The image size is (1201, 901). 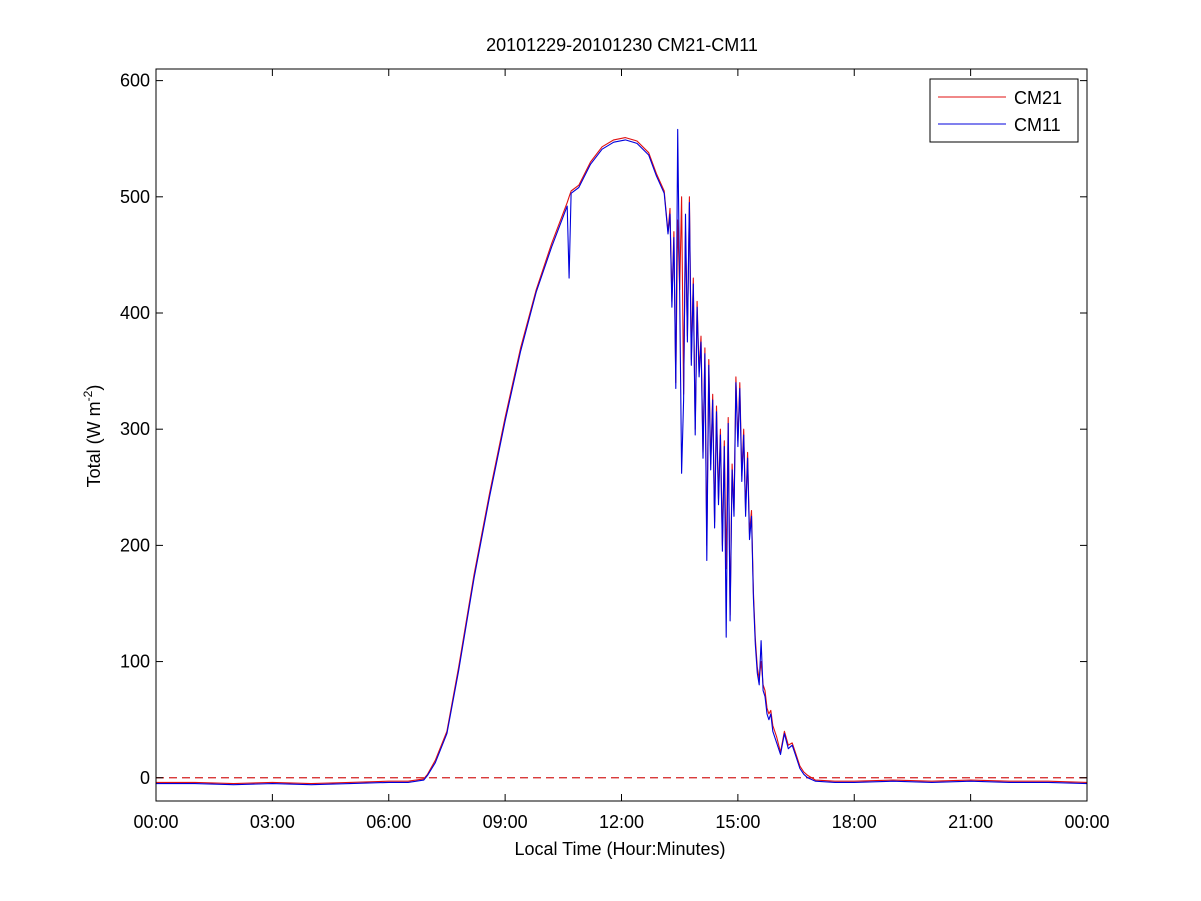 I want to click on y-axis-label-superscript: -2, so click(x=88, y=395).